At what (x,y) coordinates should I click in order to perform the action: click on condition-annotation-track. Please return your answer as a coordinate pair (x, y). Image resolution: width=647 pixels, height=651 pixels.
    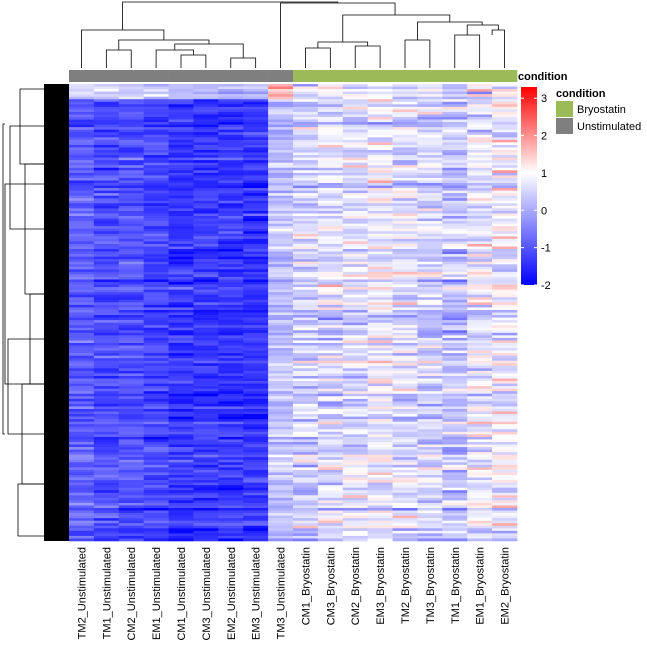
    Looking at the image, I should click on (293, 76).